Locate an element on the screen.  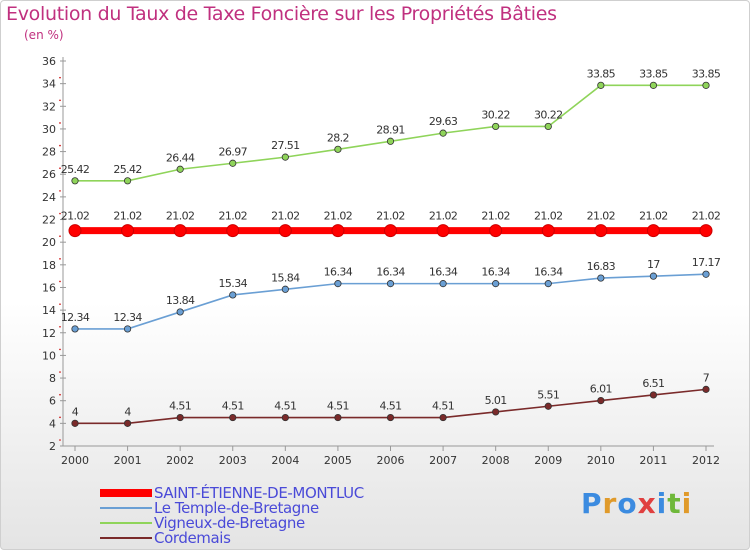
proxiti-logo: Proxiti is located at coordinates (636, 503).